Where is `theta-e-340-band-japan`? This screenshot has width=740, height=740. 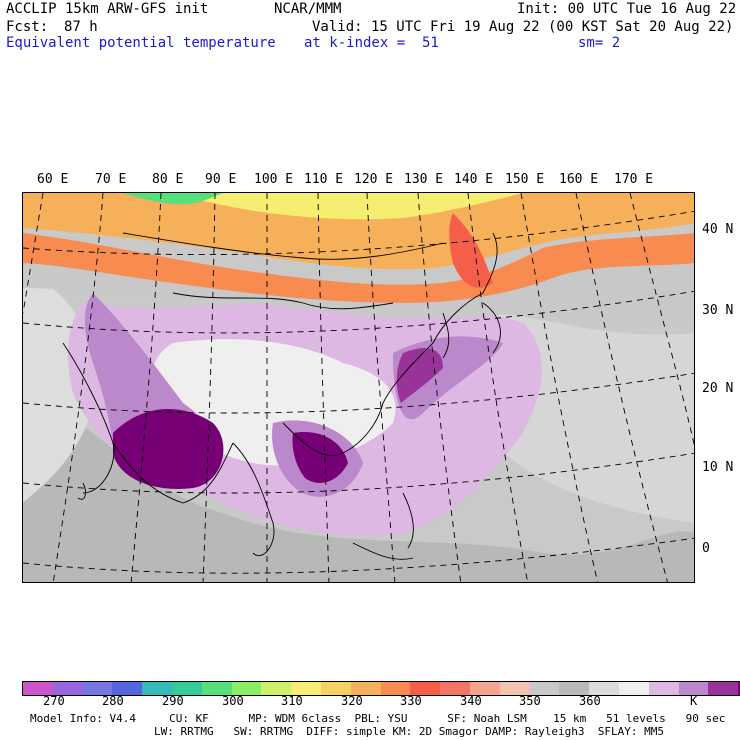 theta-e-340-band-japan is located at coordinates (471, 250).